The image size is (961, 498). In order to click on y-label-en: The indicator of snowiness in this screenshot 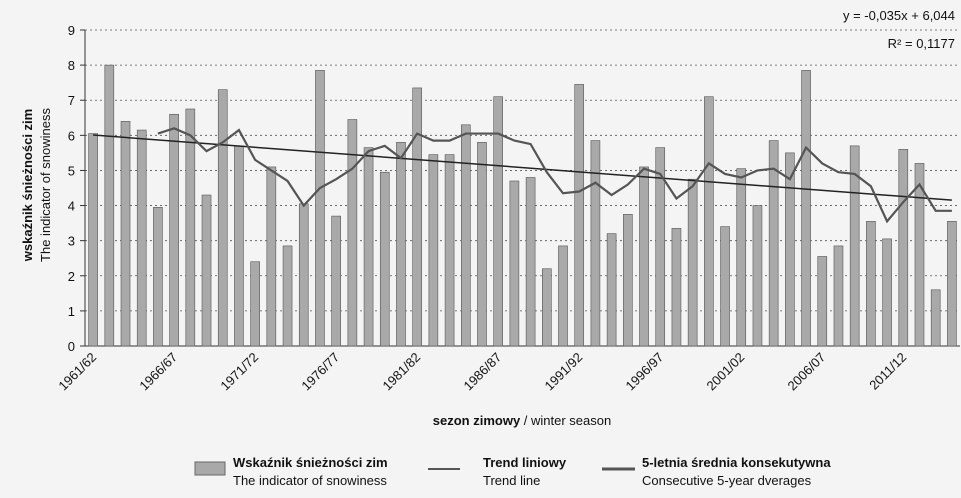, I will do `click(45, 185)`.